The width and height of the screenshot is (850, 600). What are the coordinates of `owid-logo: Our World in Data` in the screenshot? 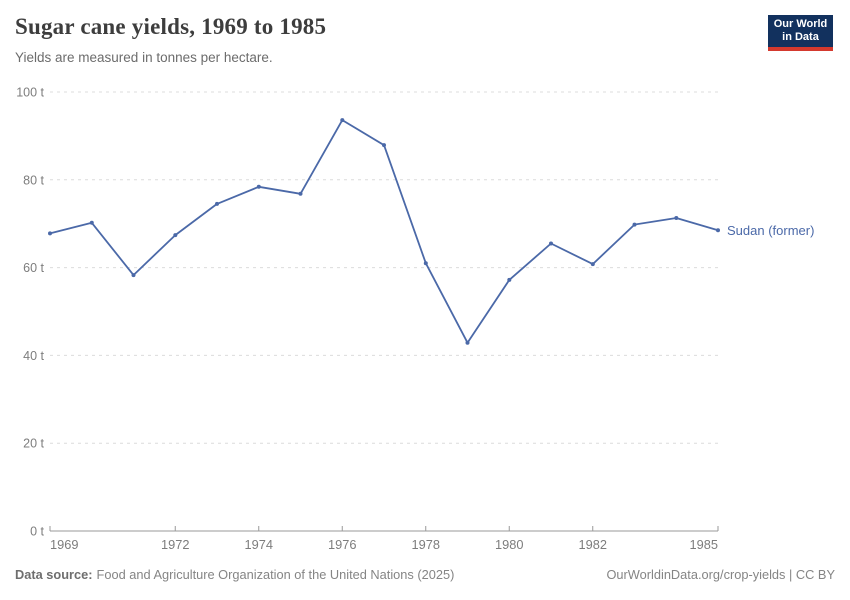 It's located at (800, 33).